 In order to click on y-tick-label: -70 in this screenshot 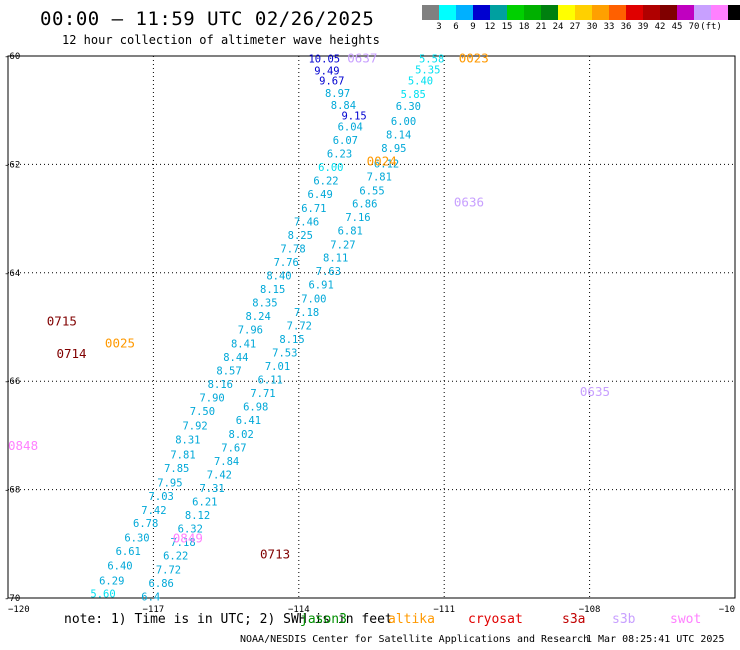, I will do `click(12, 599)`.